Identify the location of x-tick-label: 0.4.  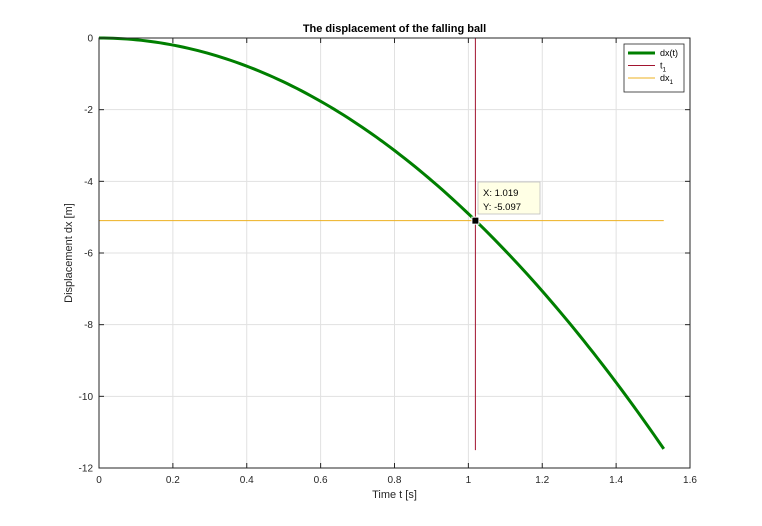
(247, 480).